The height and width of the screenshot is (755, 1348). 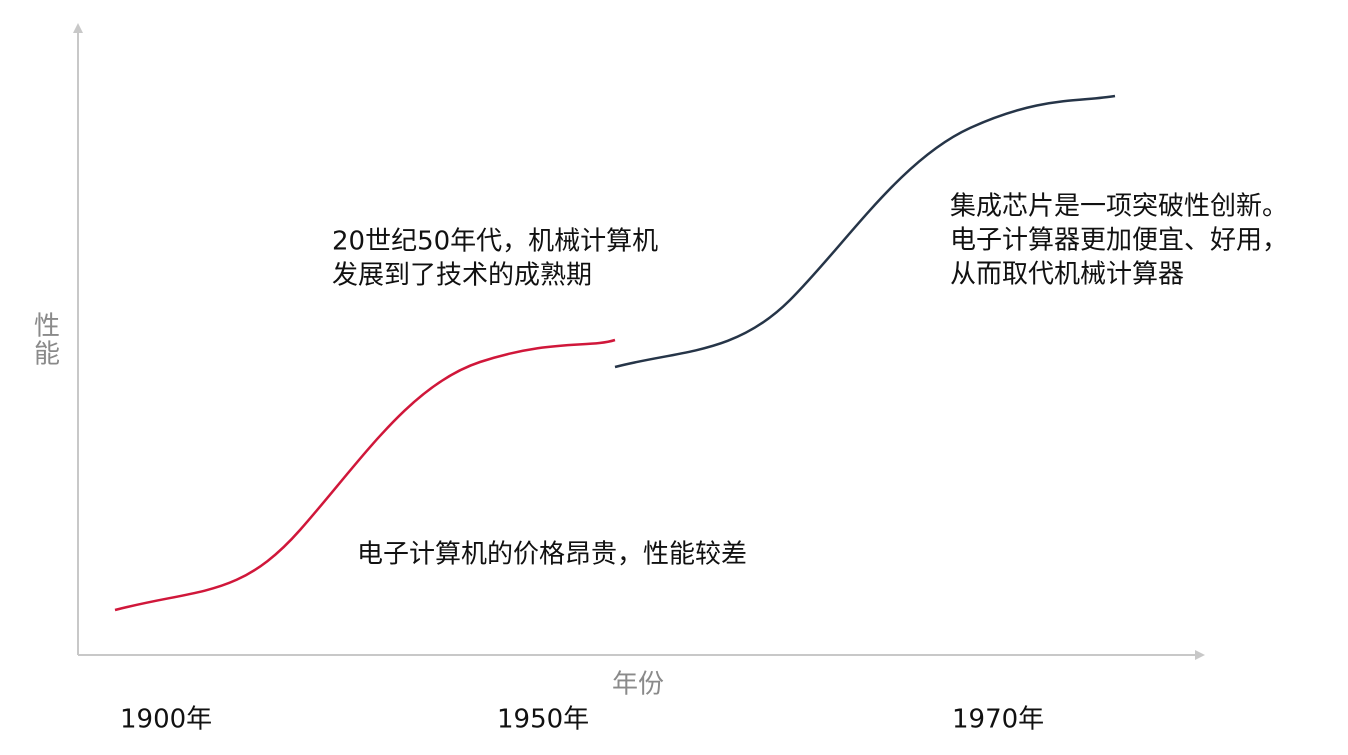 I want to click on electronic-curve, so click(x=865, y=231).